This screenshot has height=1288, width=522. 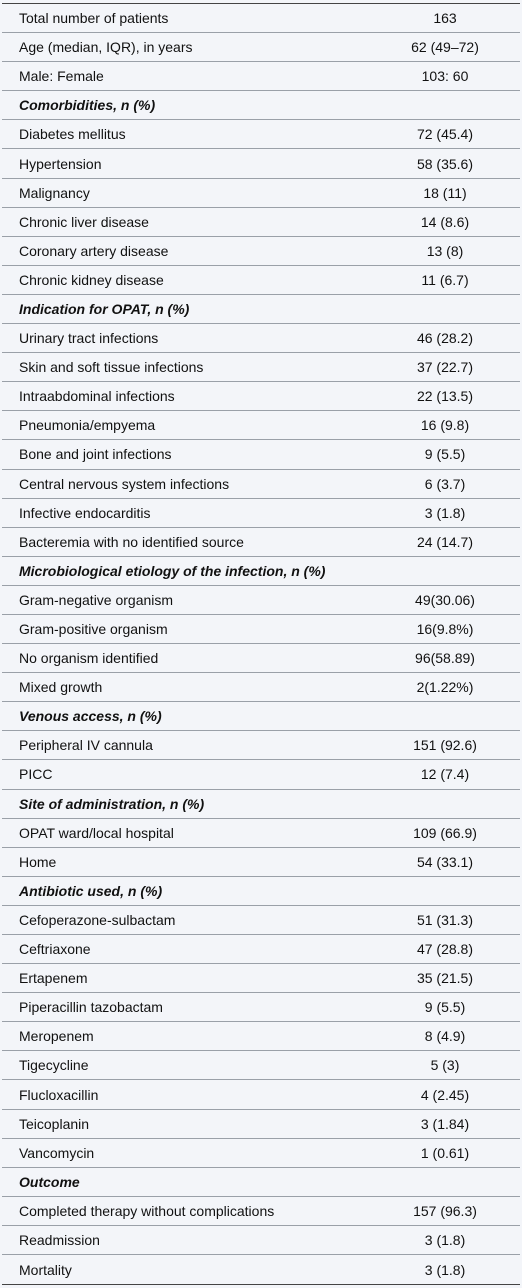 I want to click on row-label: OPAT ward/local hospital, so click(x=96, y=832).